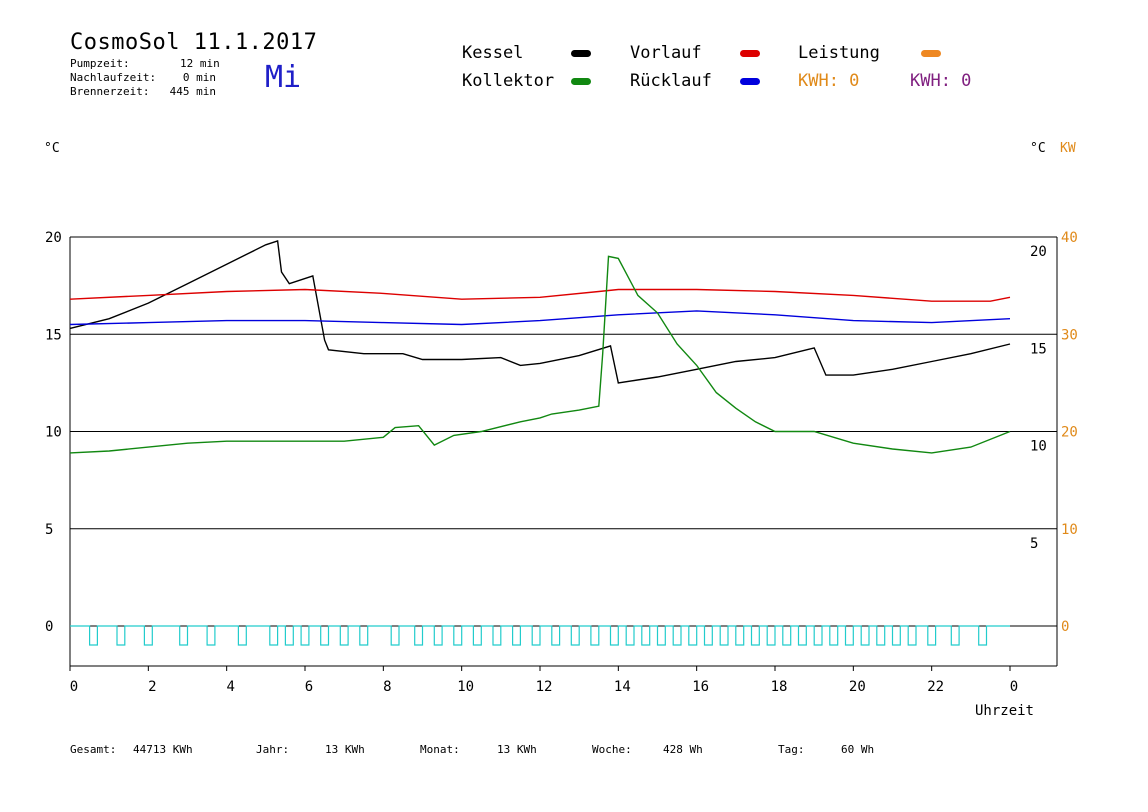 The image size is (1148, 812). What do you see at coordinates (100, 63) in the screenshot?
I see `pump-time-label: Pumpzeit:` at bounding box center [100, 63].